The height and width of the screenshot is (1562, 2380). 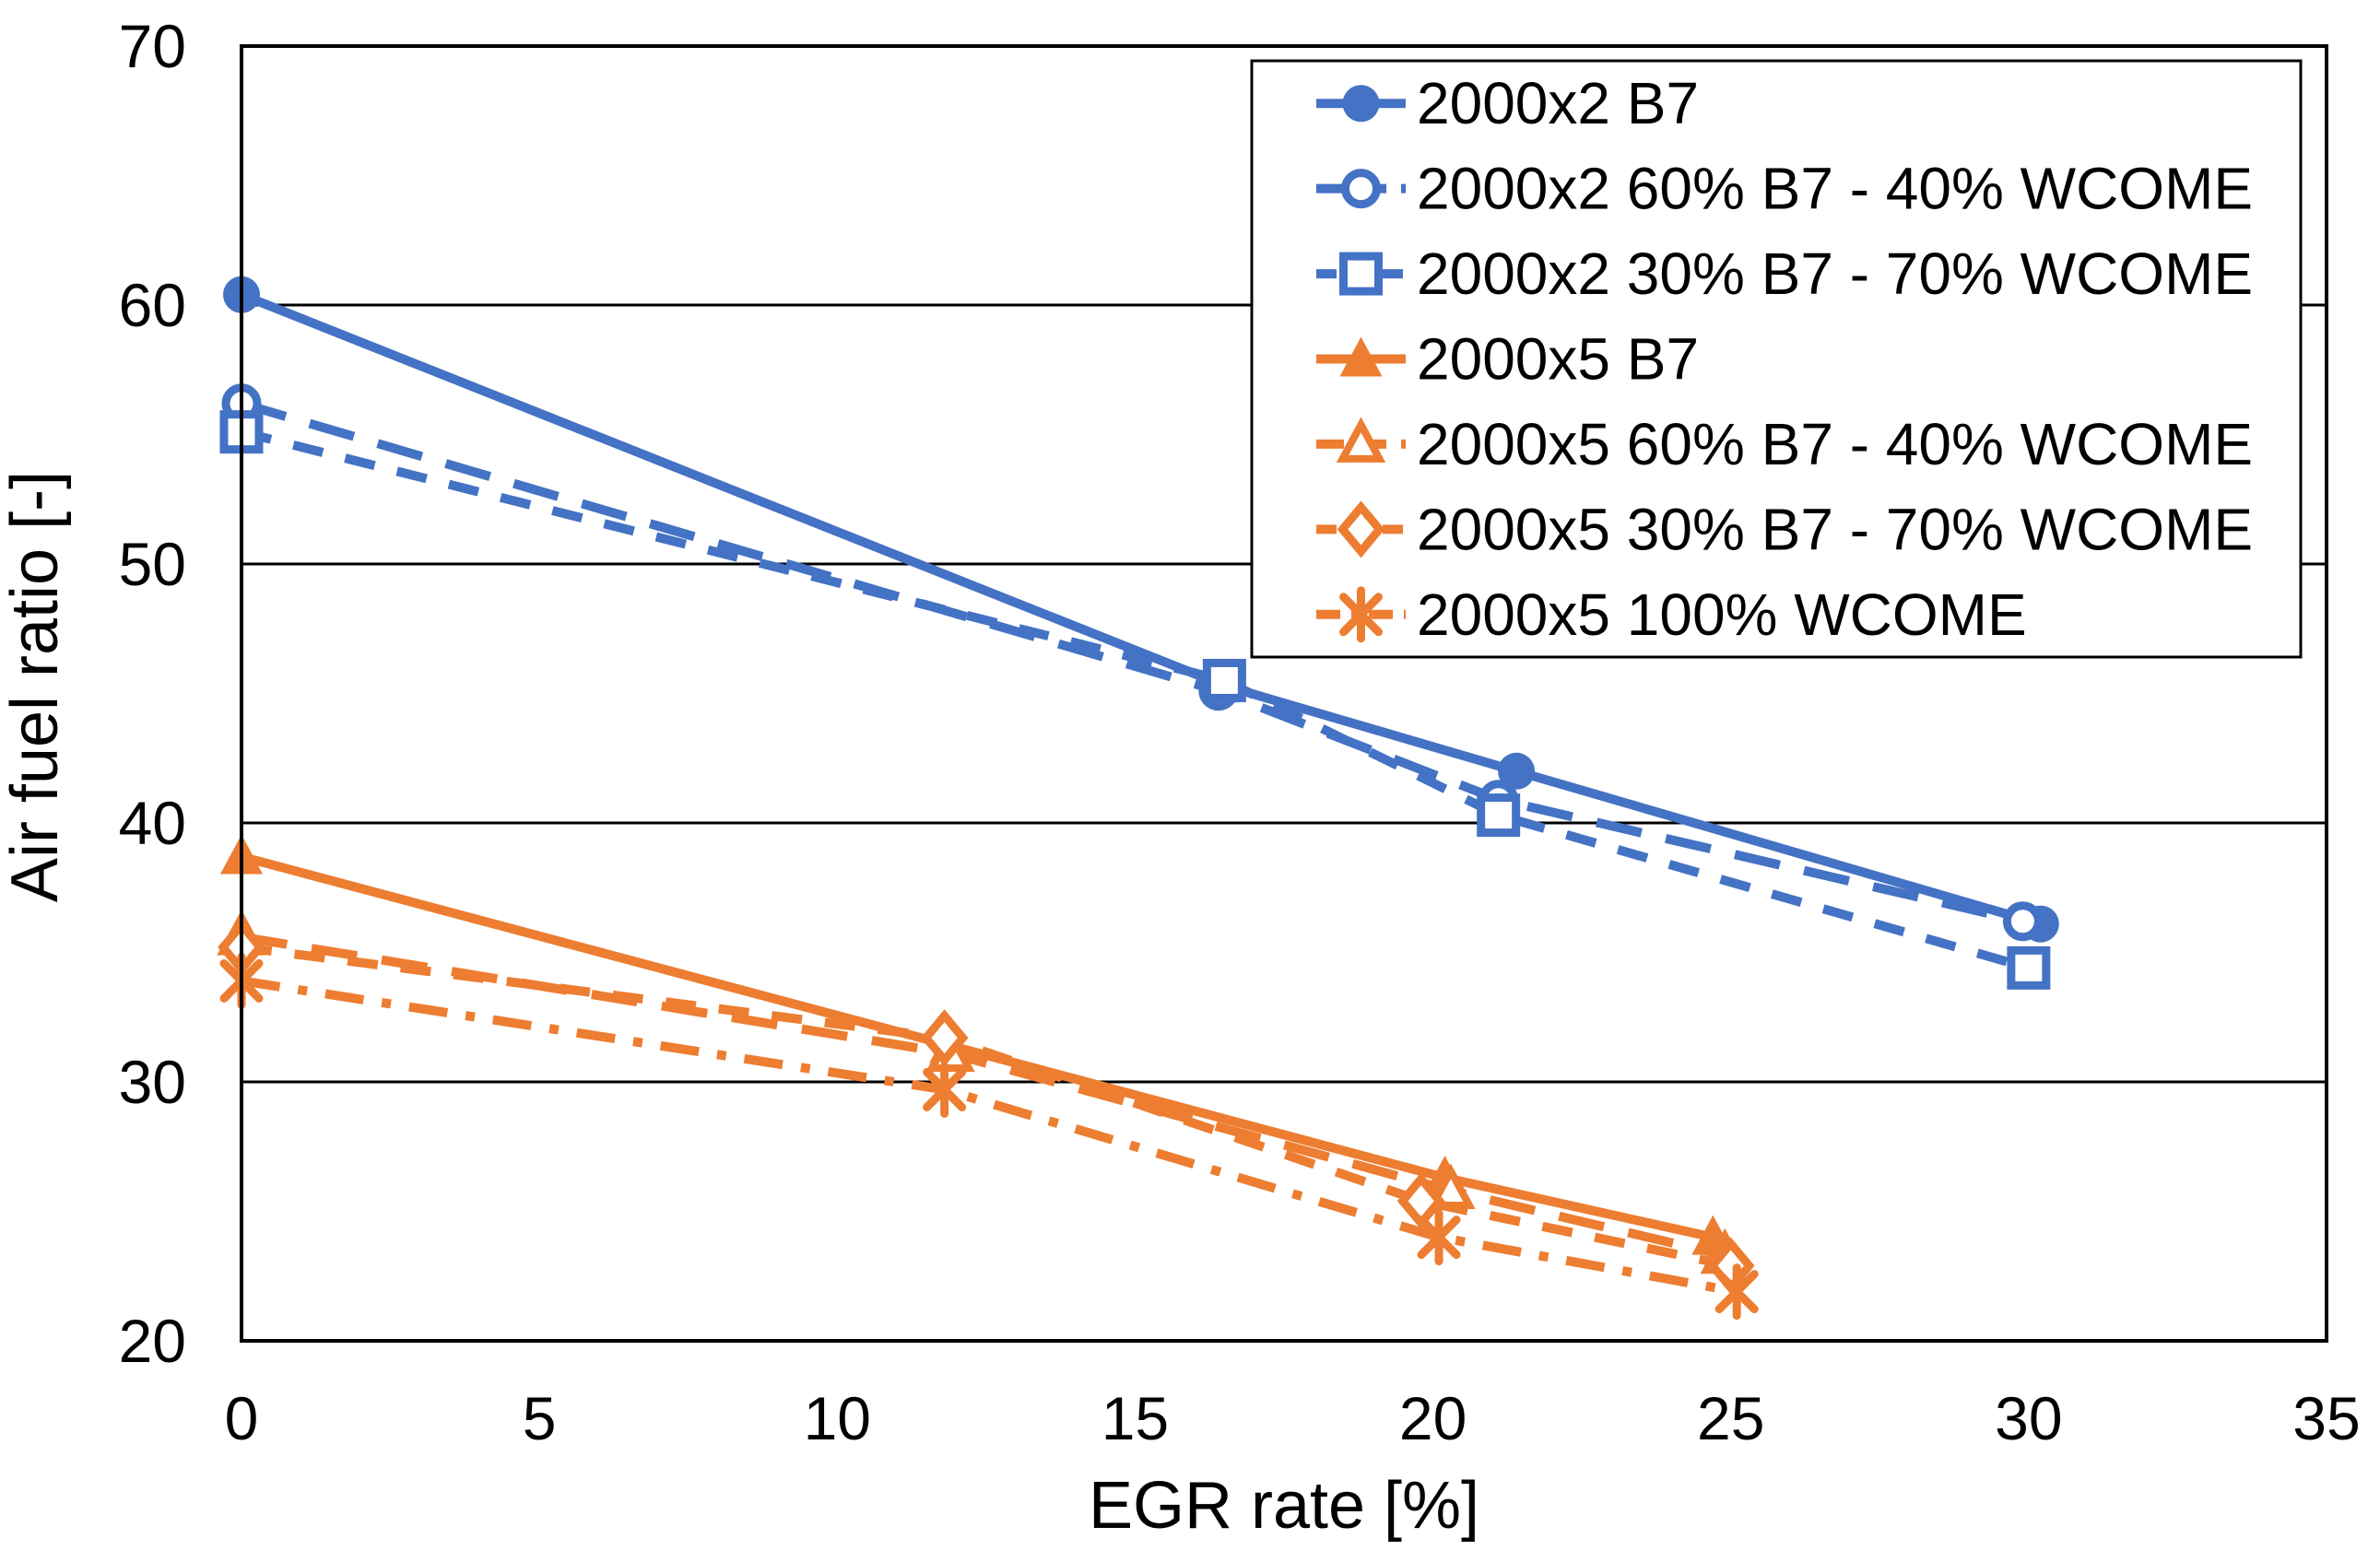 What do you see at coordinates (152, 564) in the screenshot?
I see `y-tick-label-50: 50` at bounding box center [152, 564].